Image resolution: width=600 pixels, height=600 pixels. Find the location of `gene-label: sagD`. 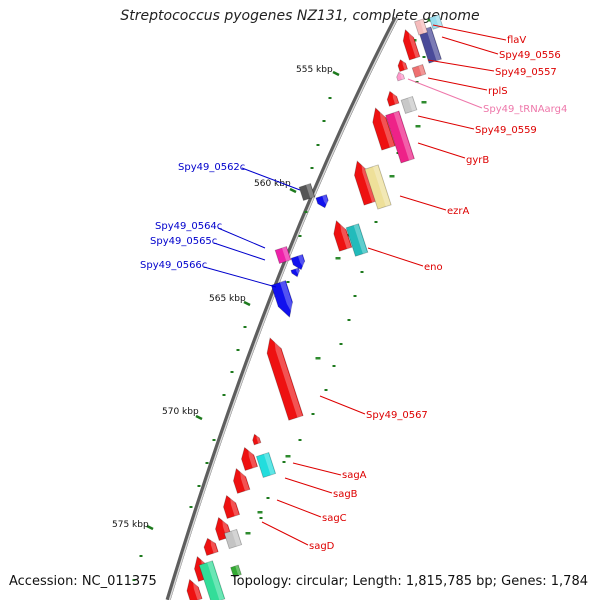

gene-label: sagD is located at coordinates (322, 546).